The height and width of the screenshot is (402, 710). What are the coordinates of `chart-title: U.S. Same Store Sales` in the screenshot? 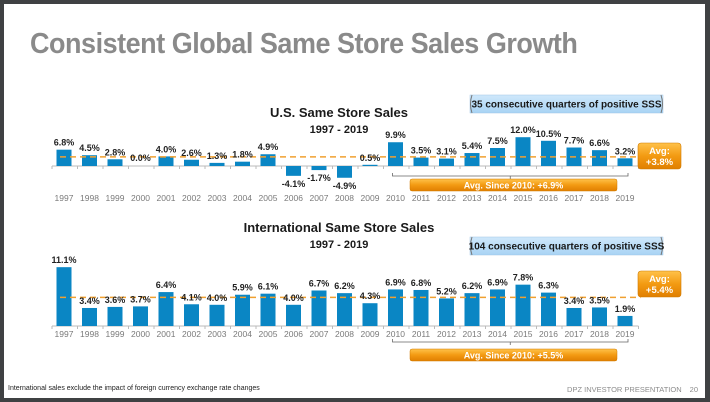 It's located at (339, 112).